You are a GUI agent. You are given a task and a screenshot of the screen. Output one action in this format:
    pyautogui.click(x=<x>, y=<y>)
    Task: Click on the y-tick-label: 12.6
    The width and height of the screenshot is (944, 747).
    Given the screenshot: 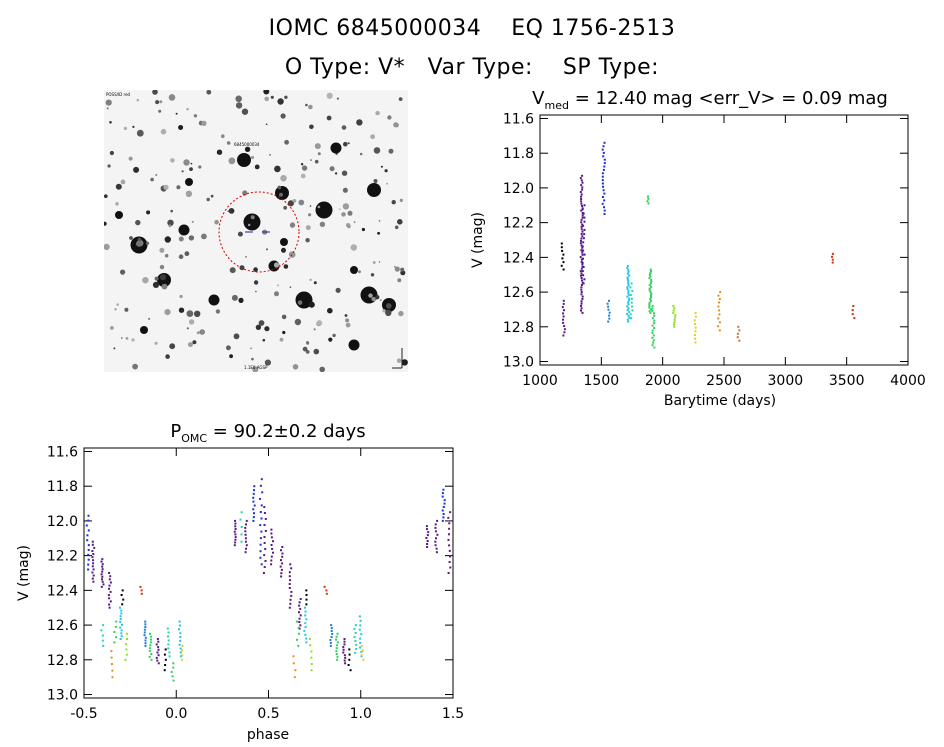 What is the action you would take?
    pyautogui.click(x=62, y=626)
    